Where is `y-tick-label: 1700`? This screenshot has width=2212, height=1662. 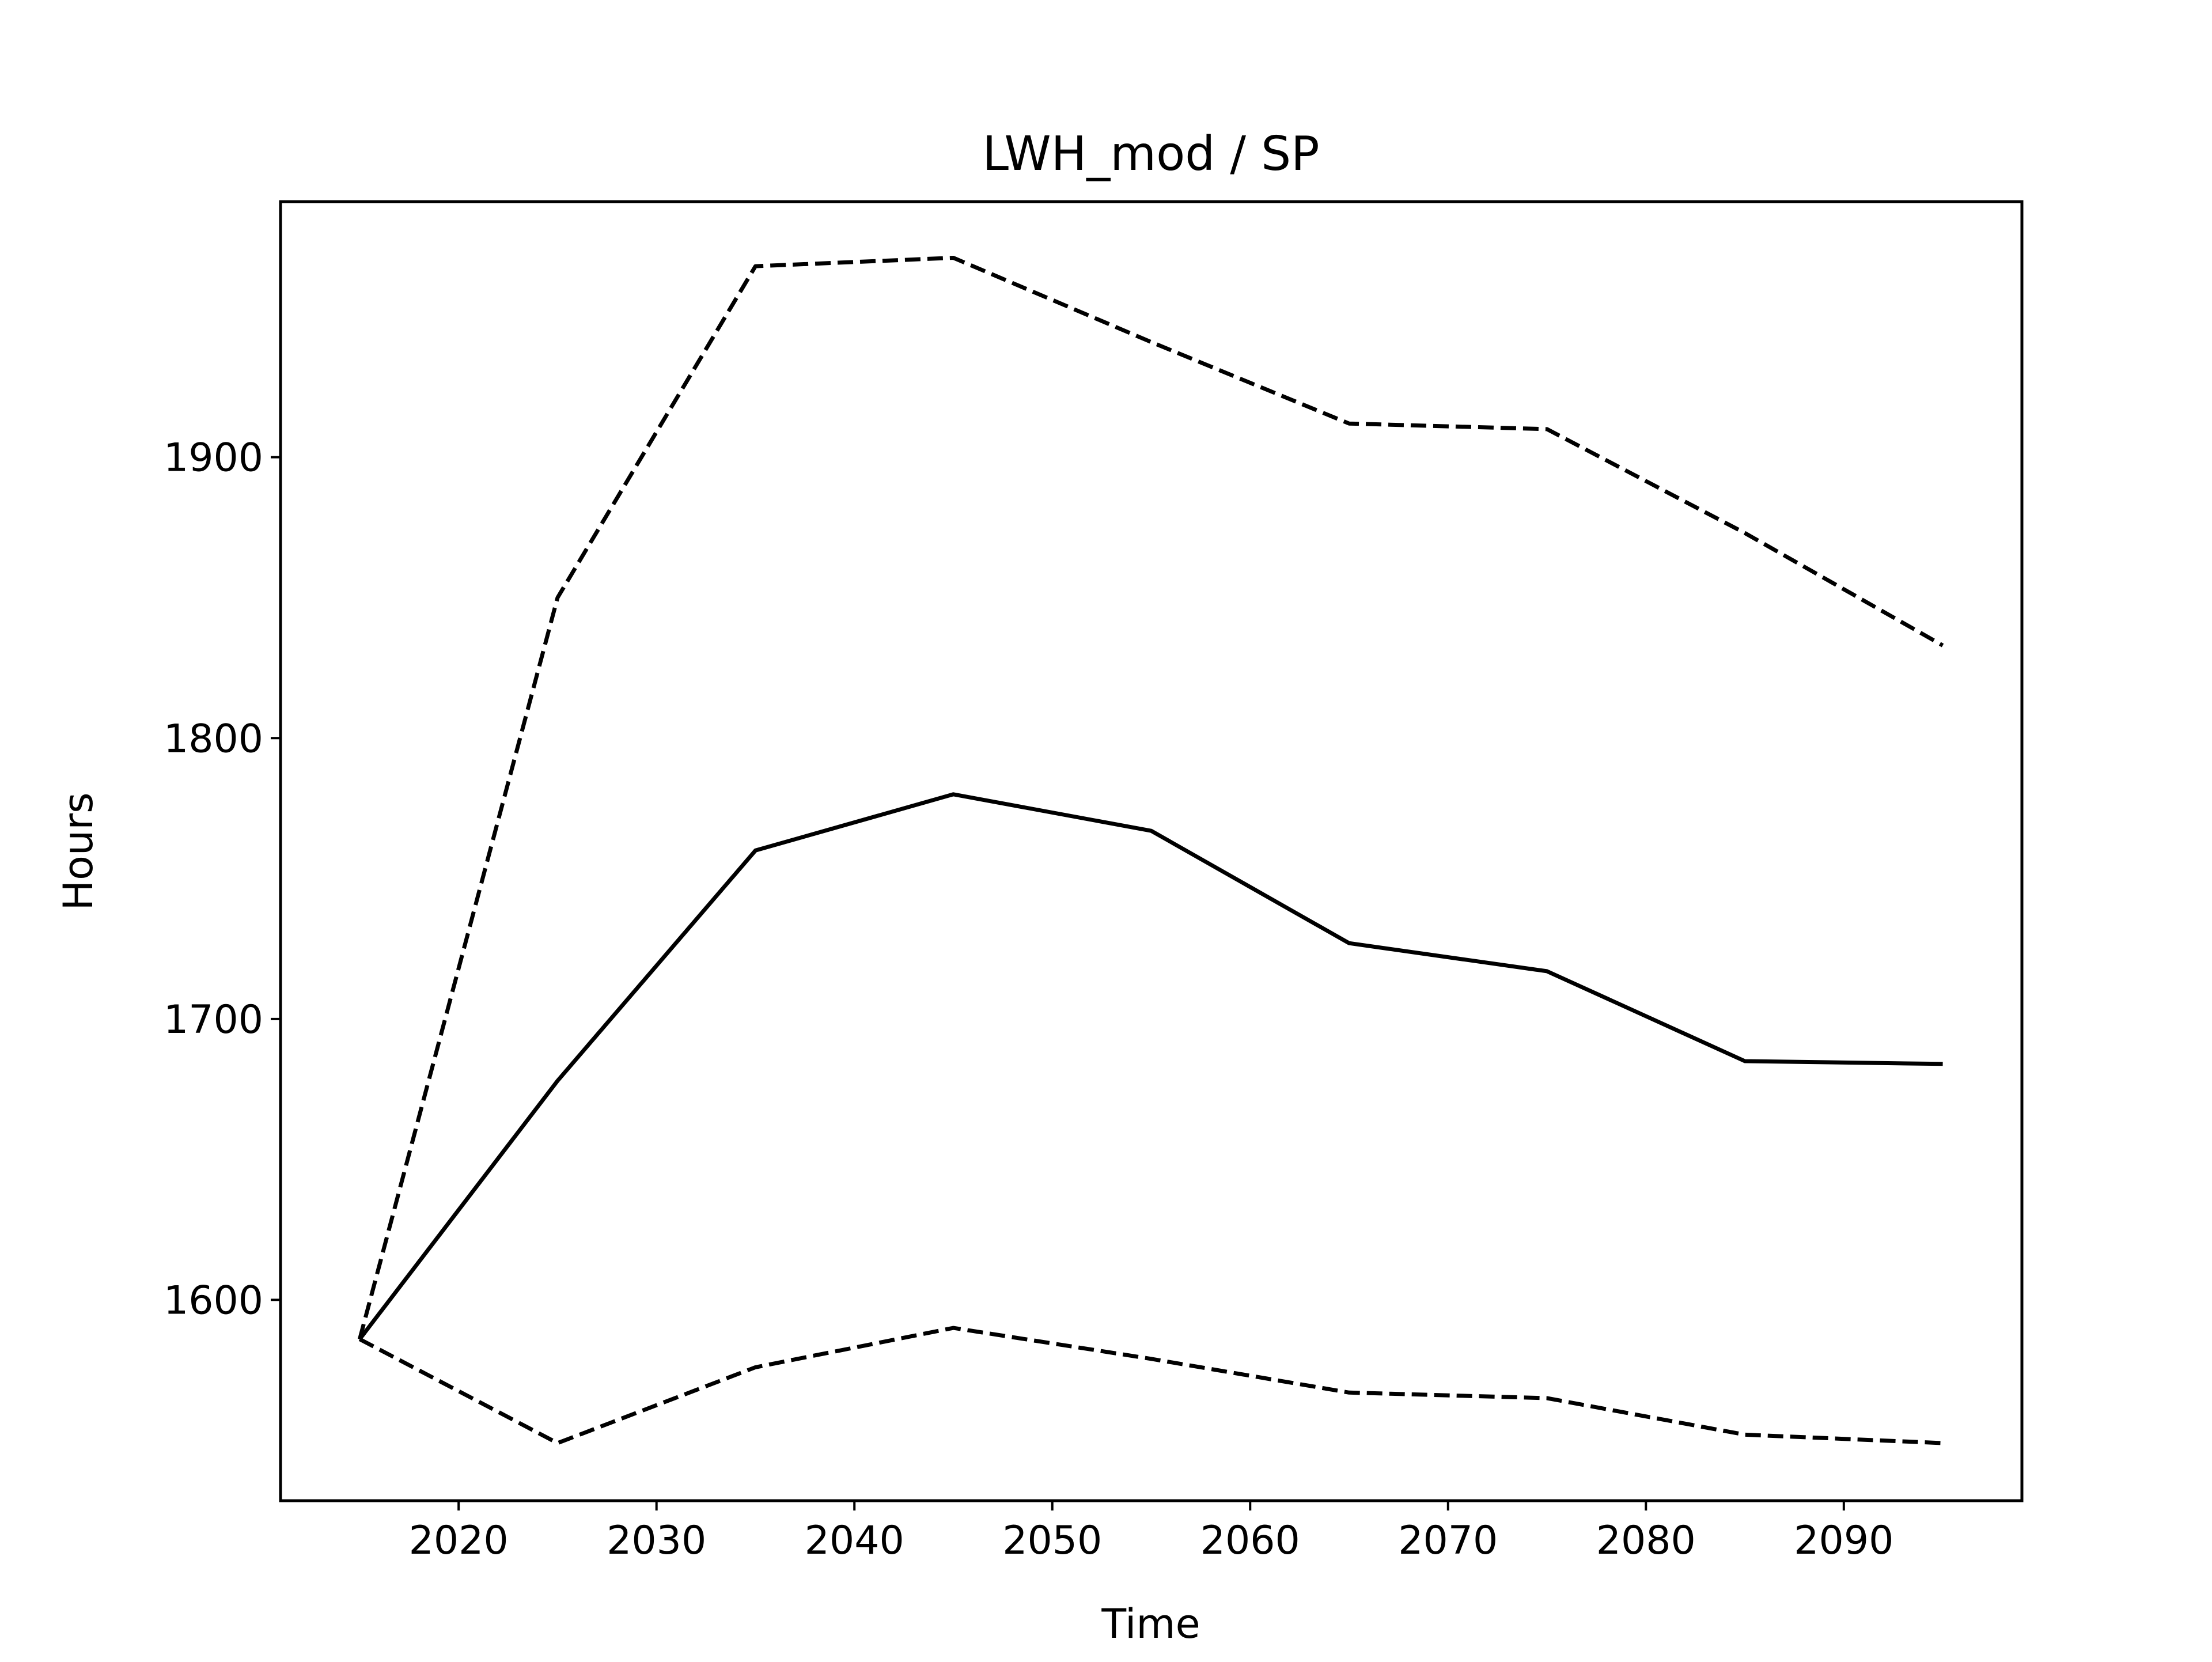
y-tick-label: 1700 is located at coordinates (213, 1020).